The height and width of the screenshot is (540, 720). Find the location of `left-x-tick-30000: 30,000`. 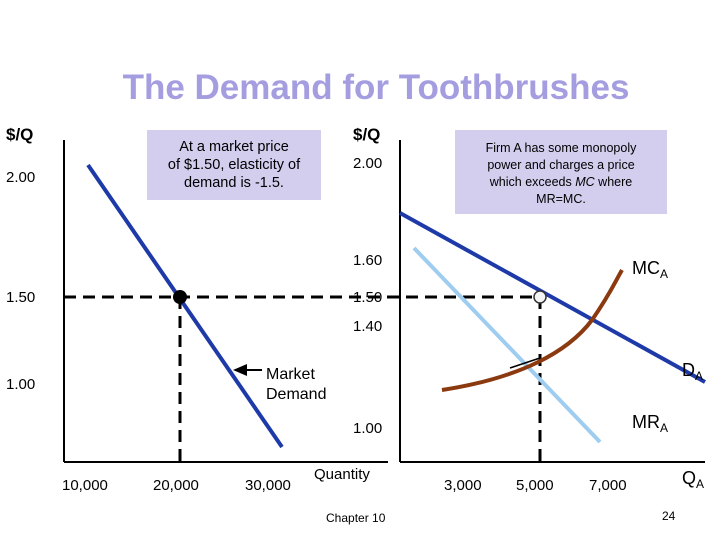

left-x-tick-30000: 30,000 is located at coordinates (268, 485).